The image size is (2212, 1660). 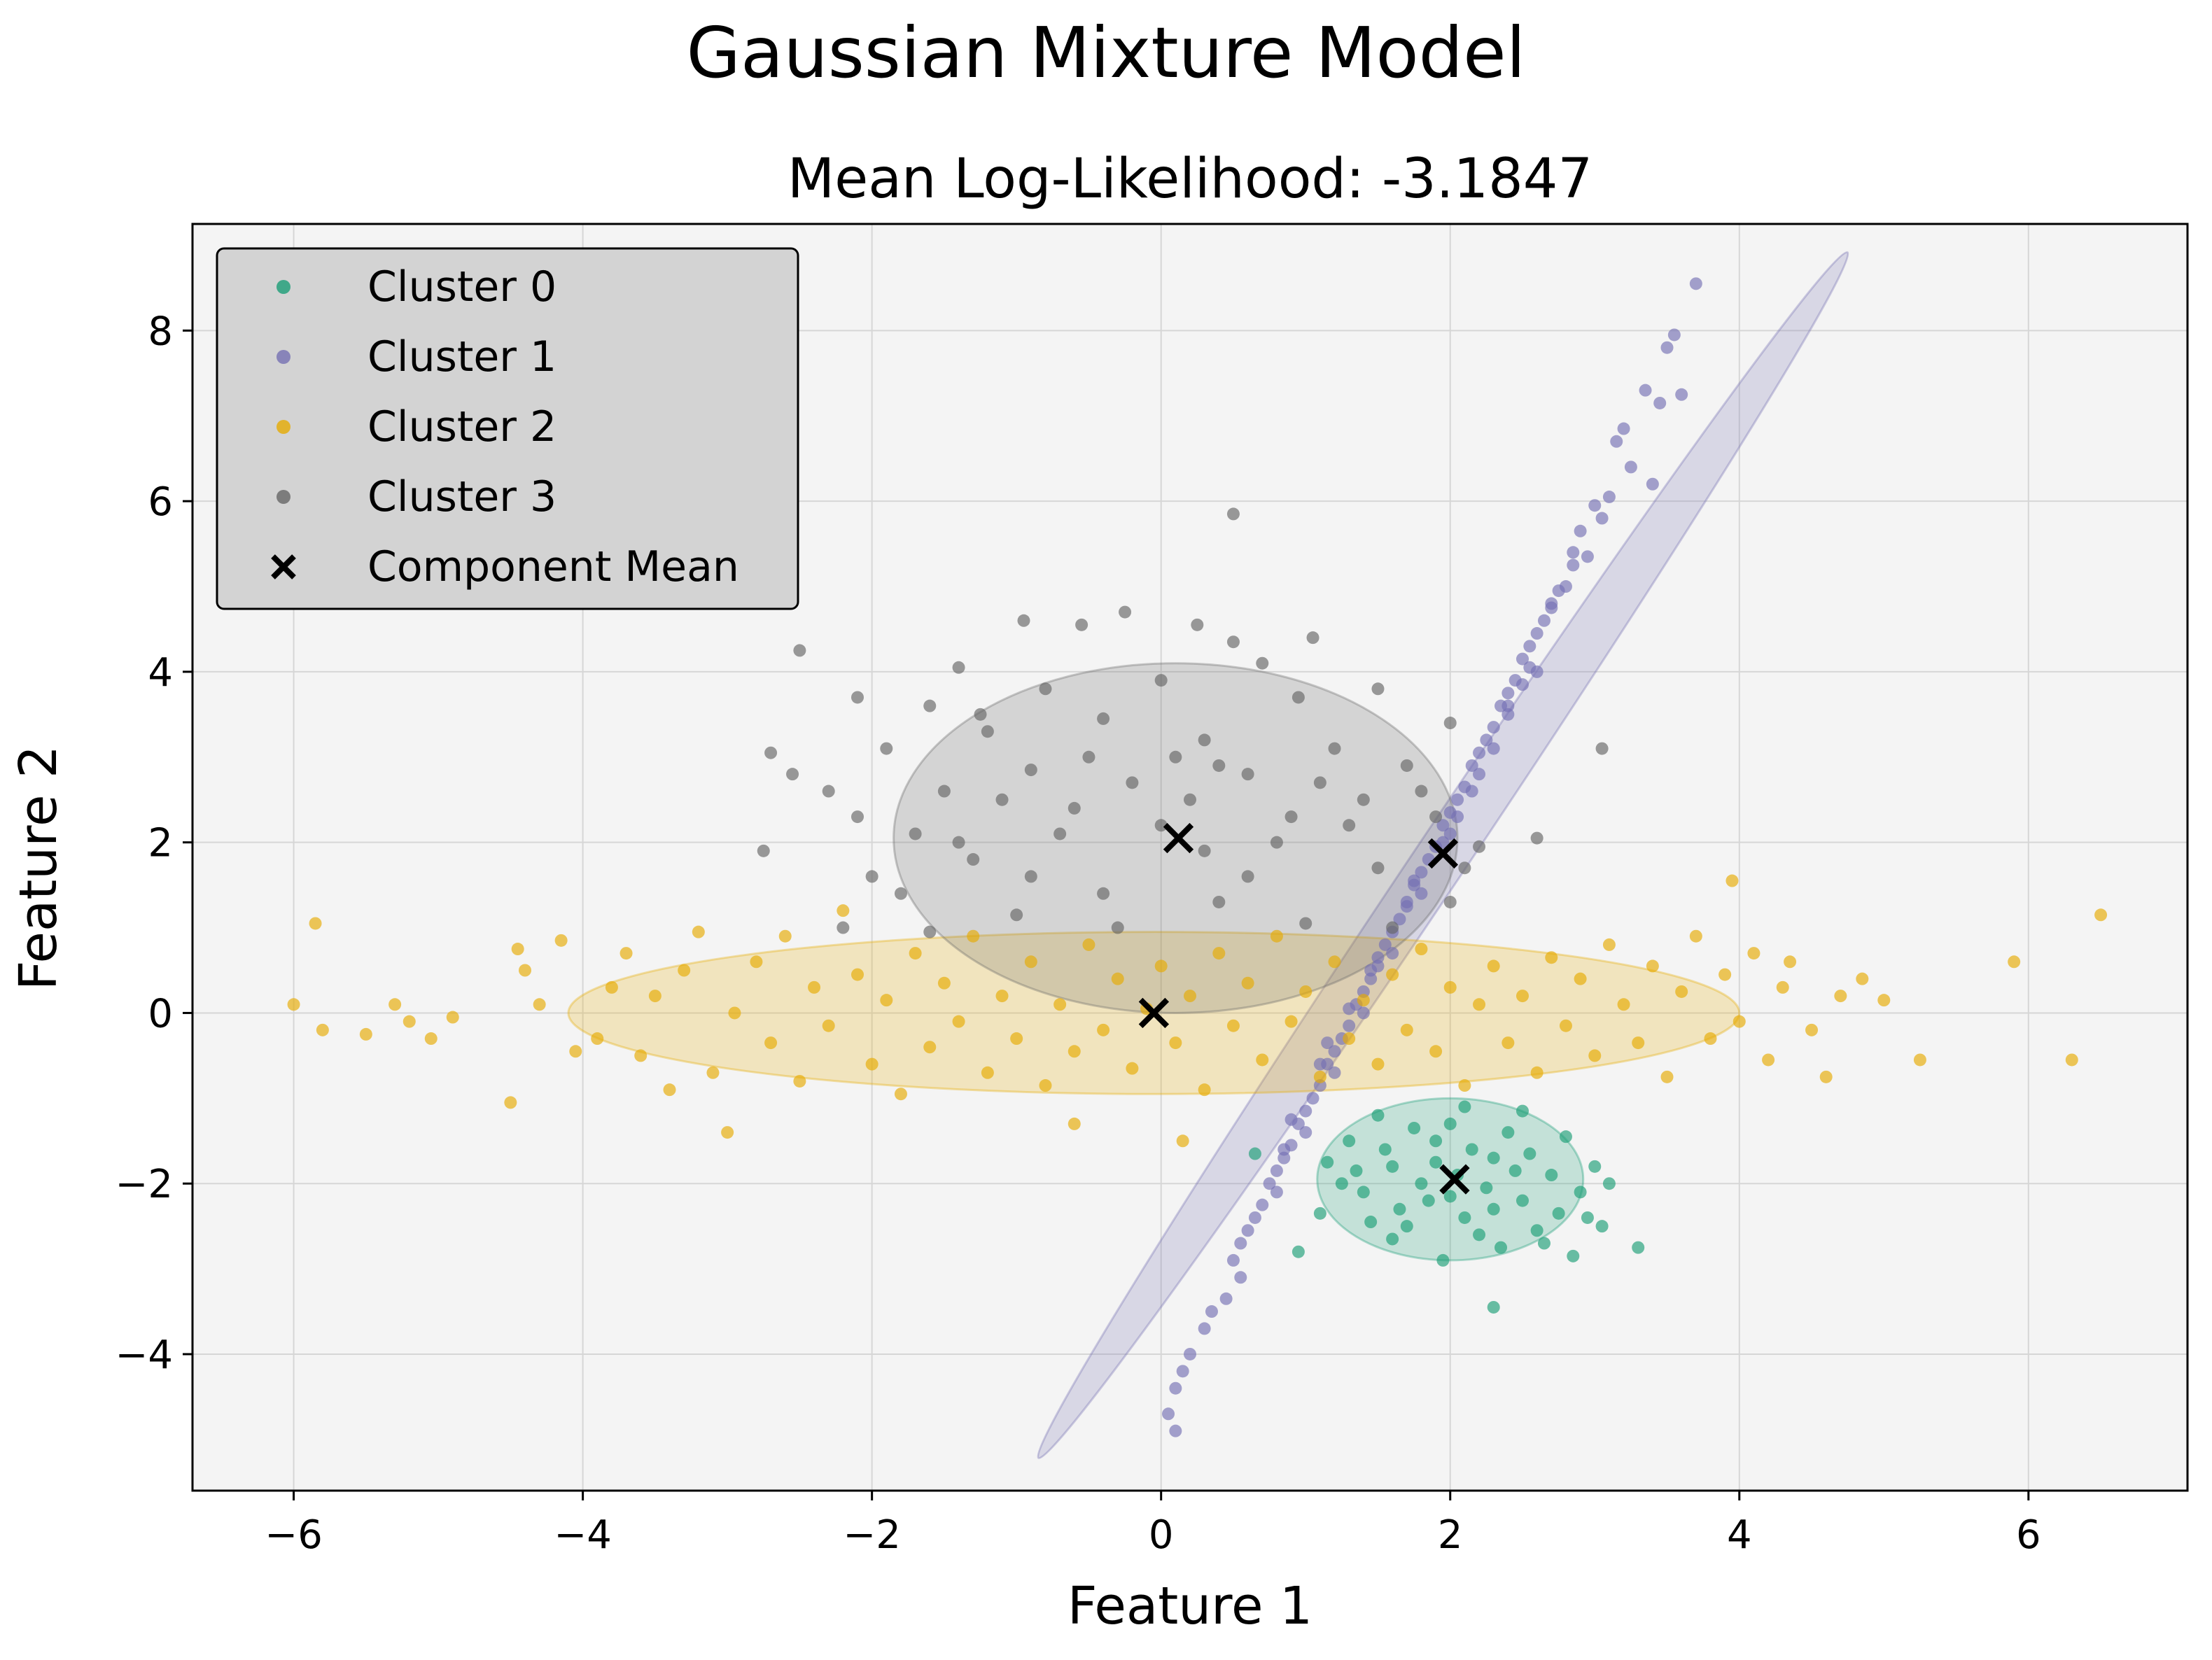 What do you see at coordinates (294, 1535) in the screenshot?
I see `x-tick-label: −6` at bounding box center [294, 1535].